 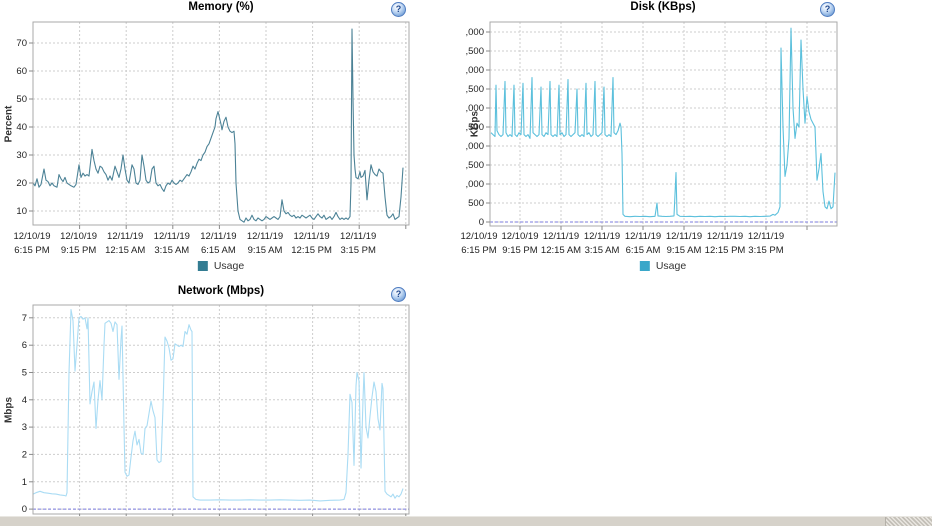 I want to click on y-tick-label: 3,000, so click(x=475, y=108).